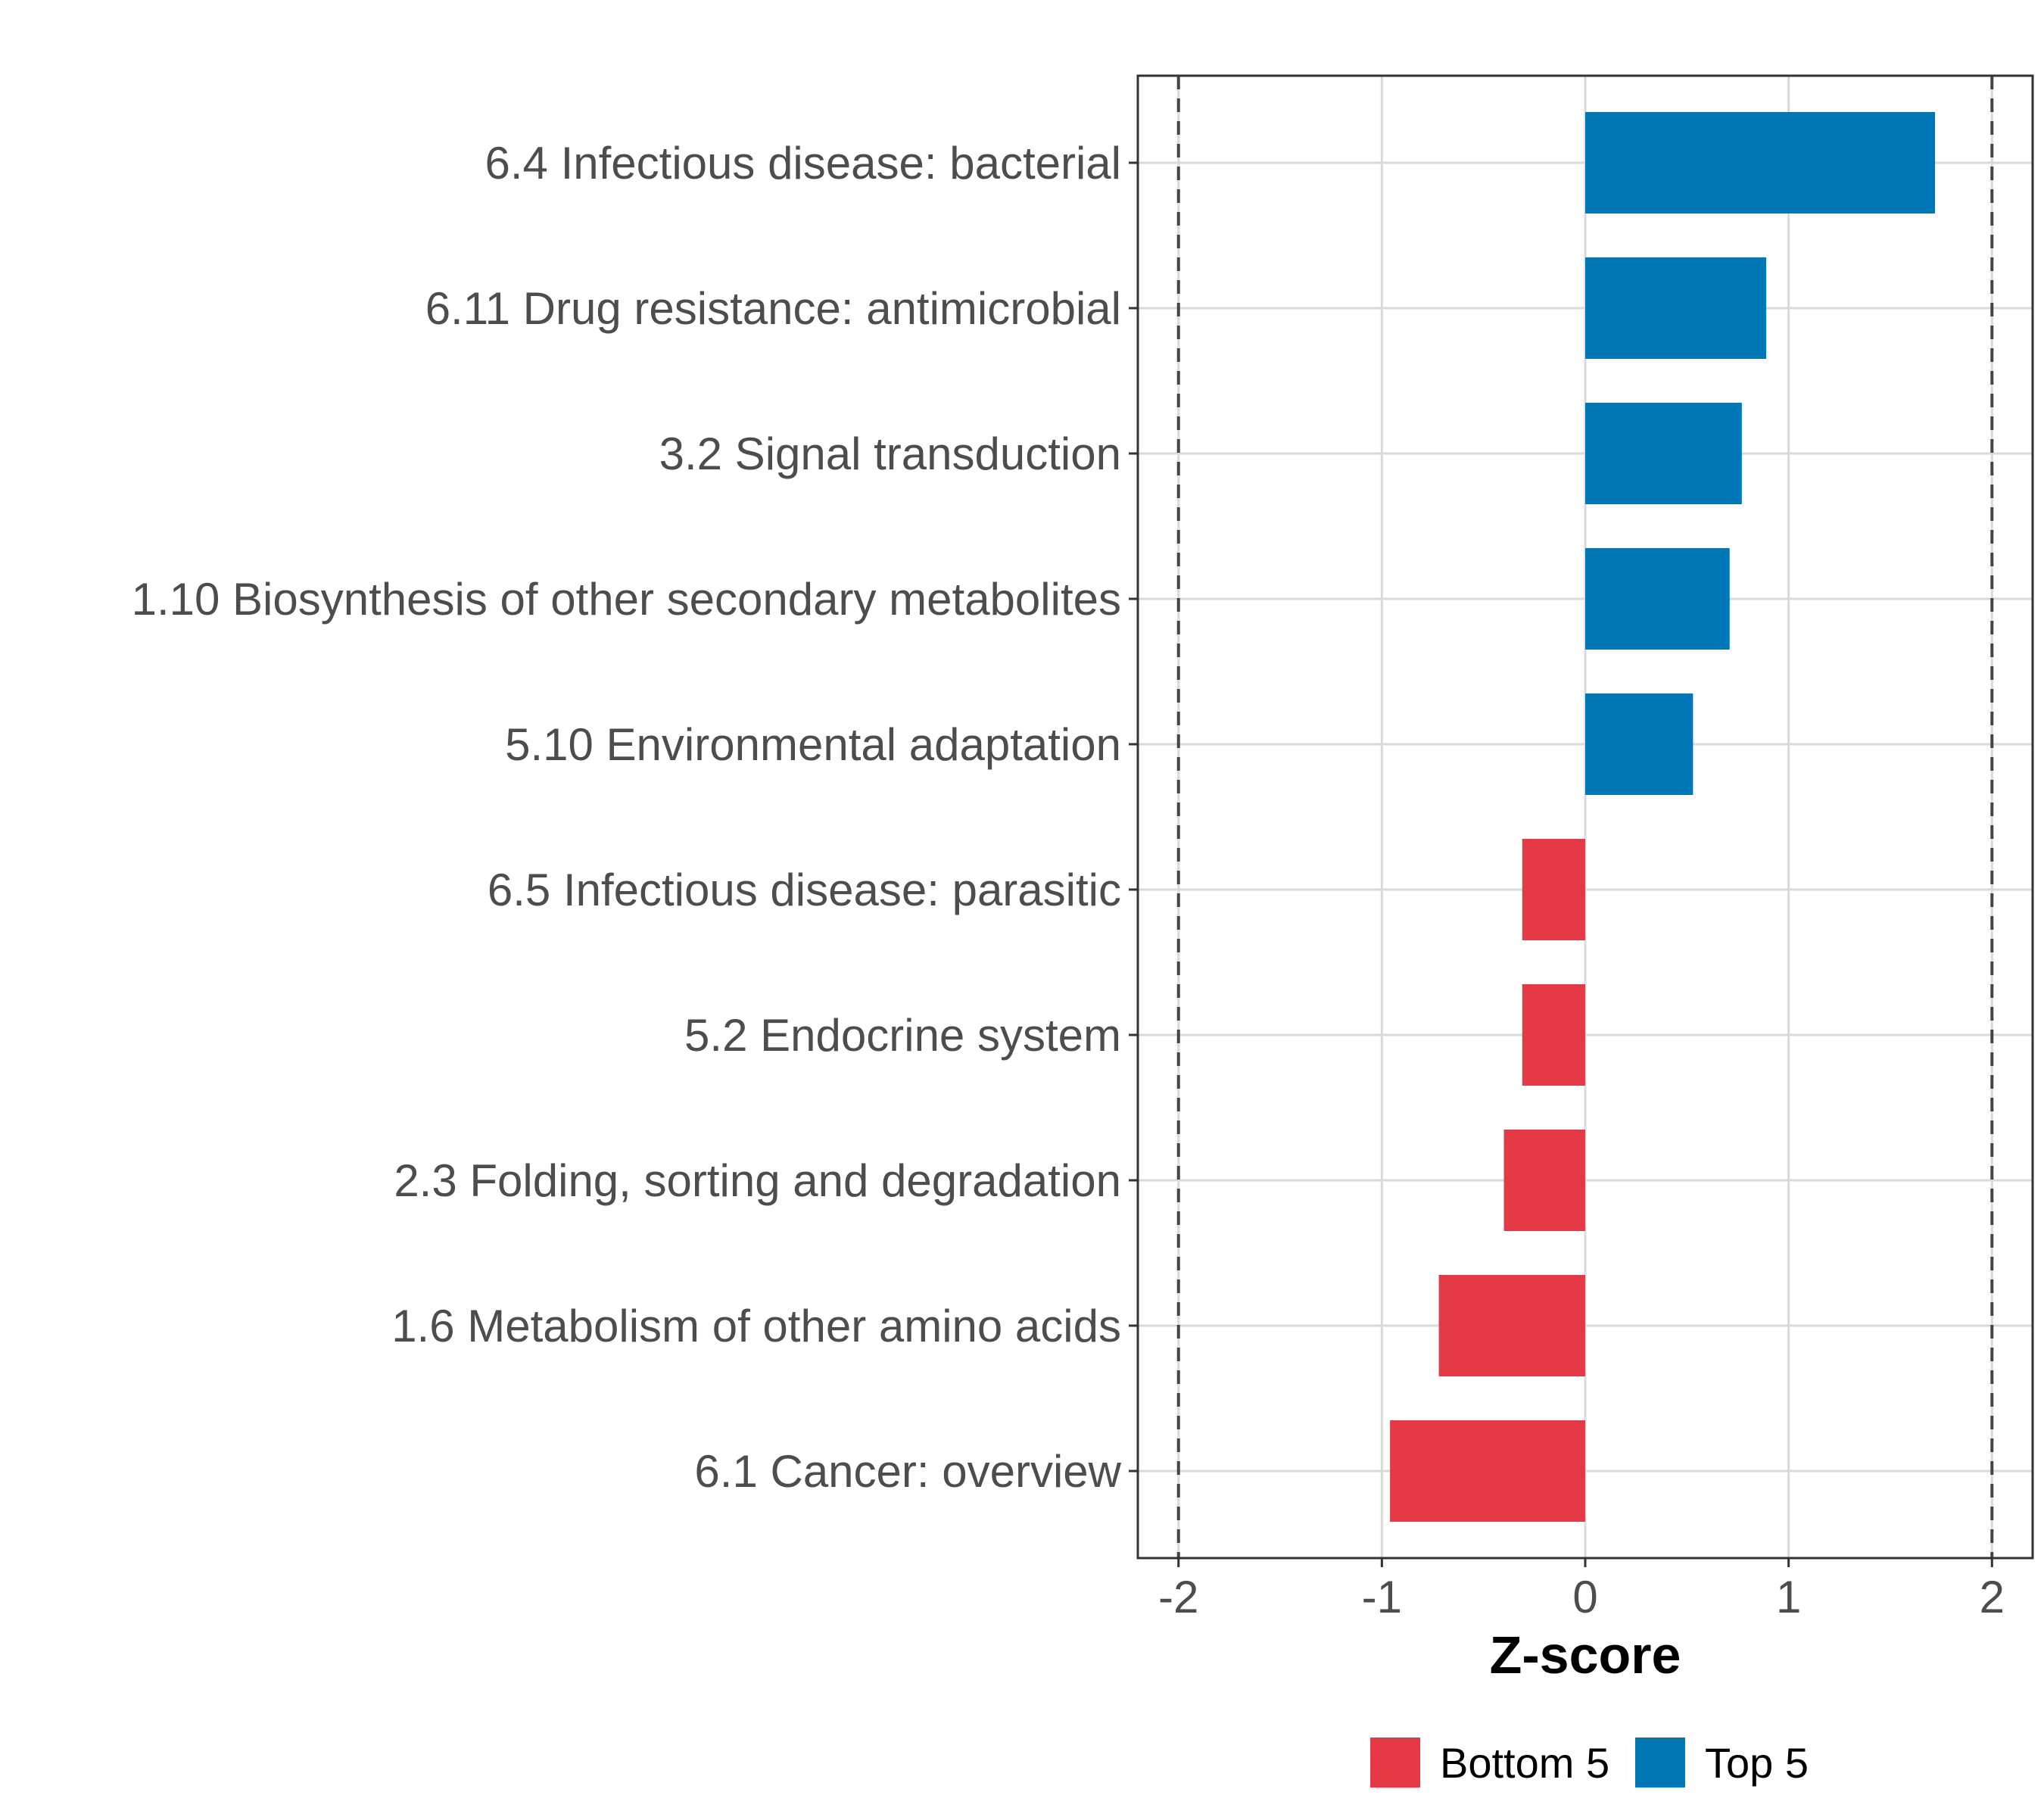 The image size is (2044, 1817). Describe the element at coordinates (1178, 1597) in the screenshot. I see `x-tick-label: -2` at that location.